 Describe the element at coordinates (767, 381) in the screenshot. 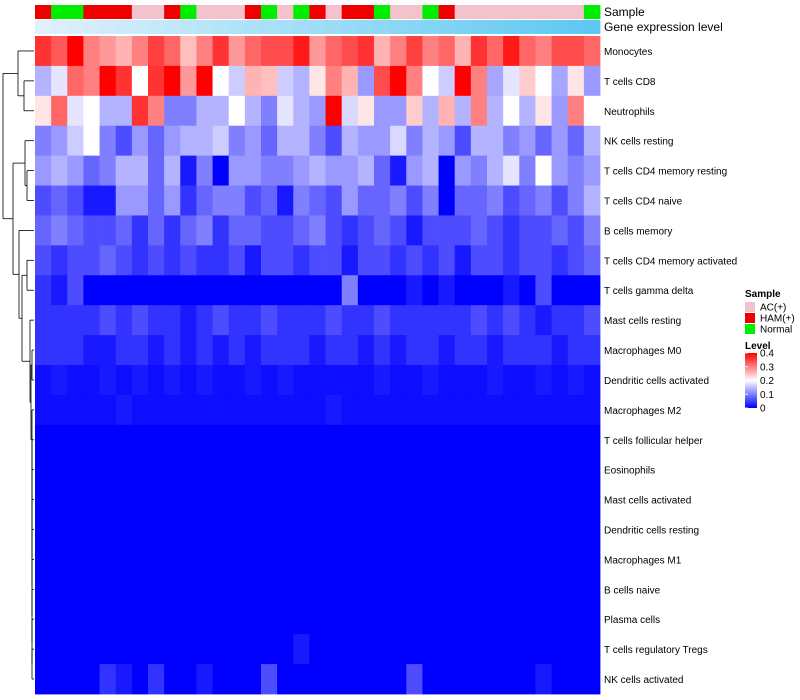

I see `level-tick-label: 0.2` at that location.